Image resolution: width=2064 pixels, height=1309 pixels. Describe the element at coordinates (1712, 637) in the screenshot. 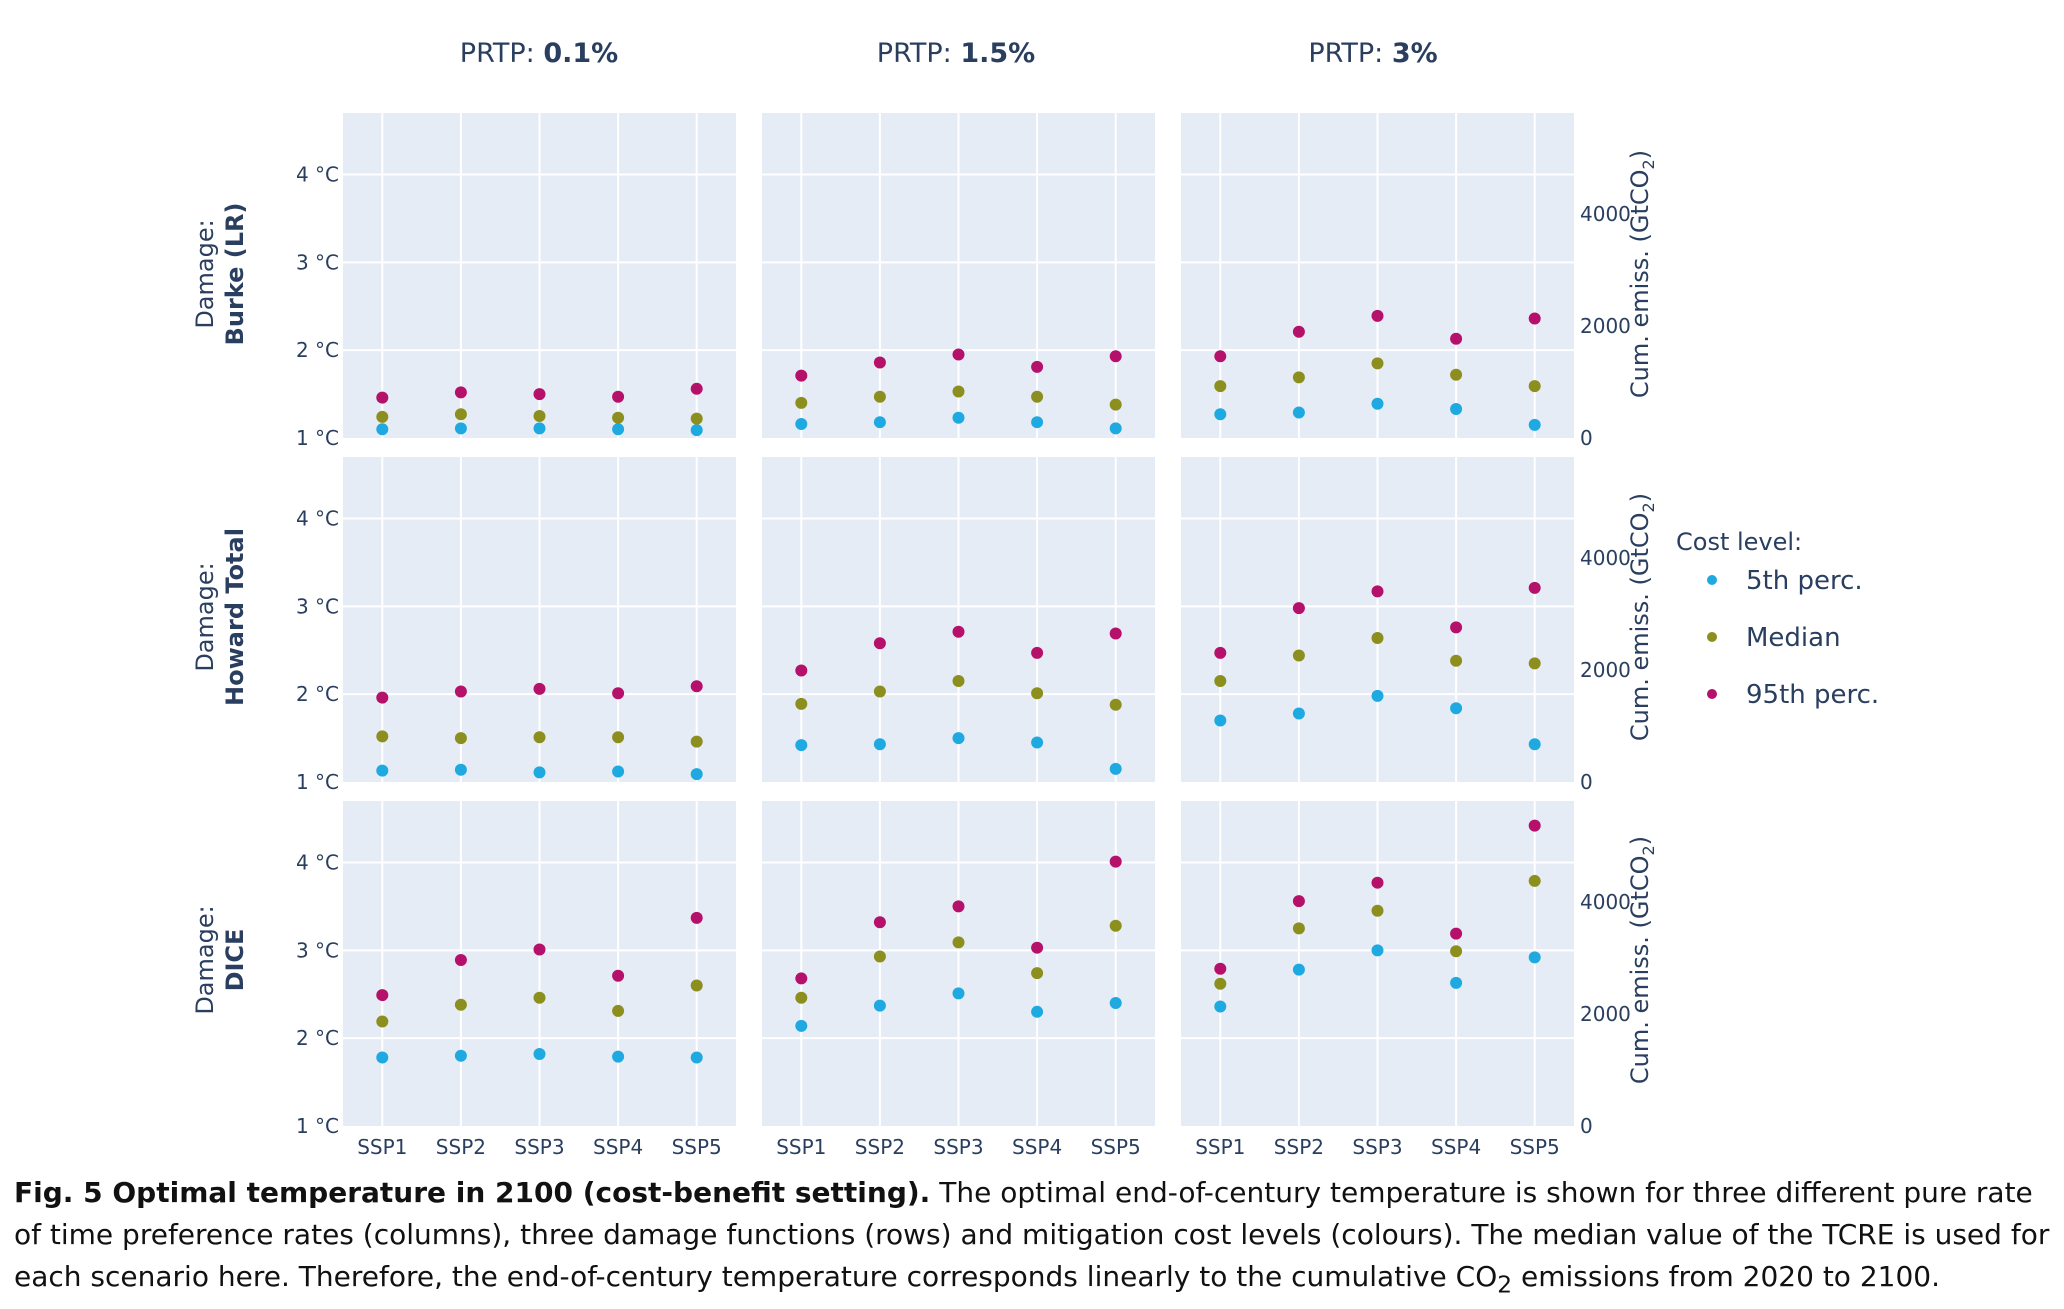

I see `legend-marker-median` at that location.